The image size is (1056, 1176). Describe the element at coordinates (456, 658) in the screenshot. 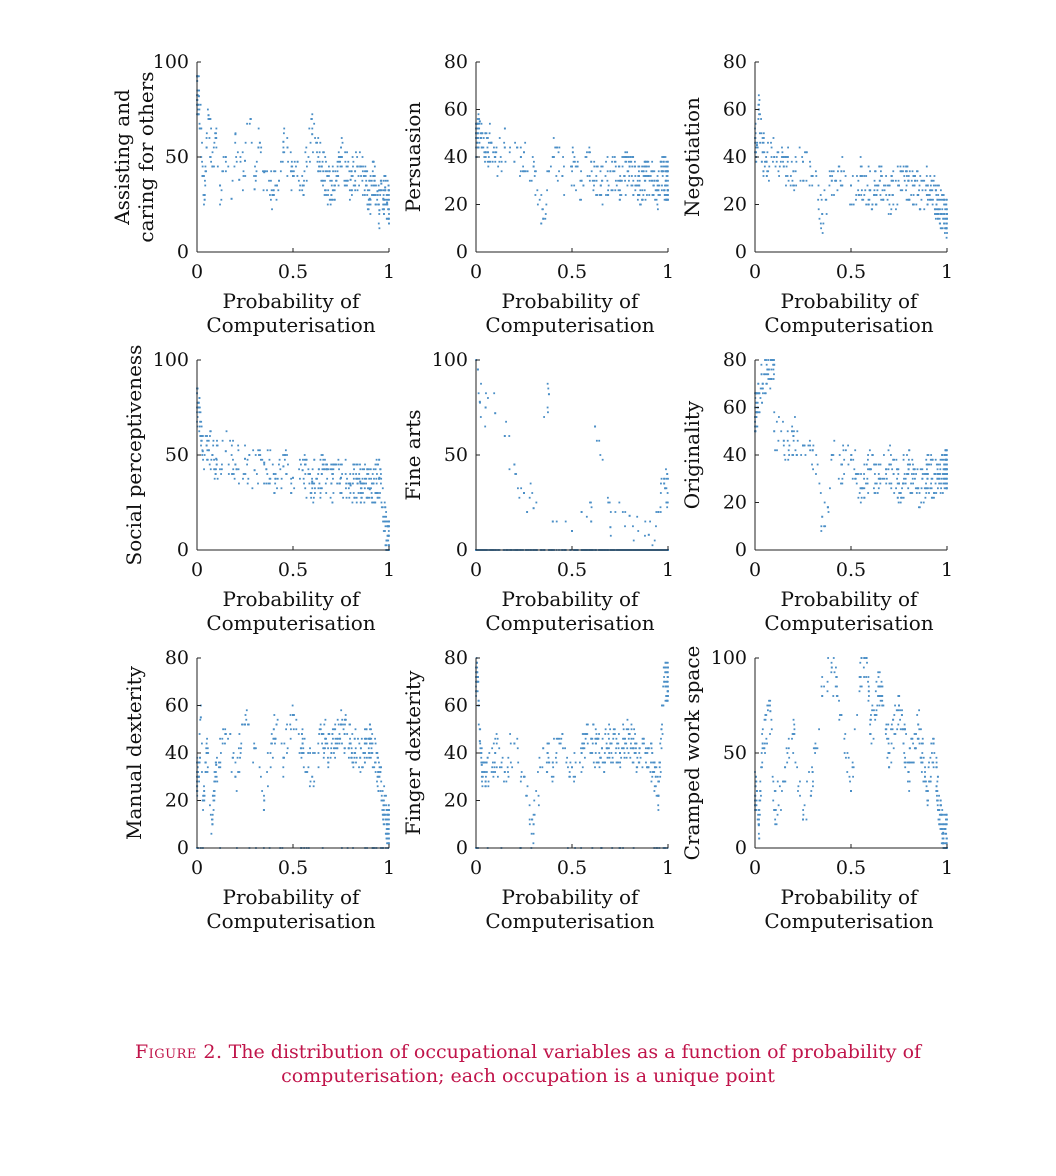

I see `y-tick-label: 80` at that location.